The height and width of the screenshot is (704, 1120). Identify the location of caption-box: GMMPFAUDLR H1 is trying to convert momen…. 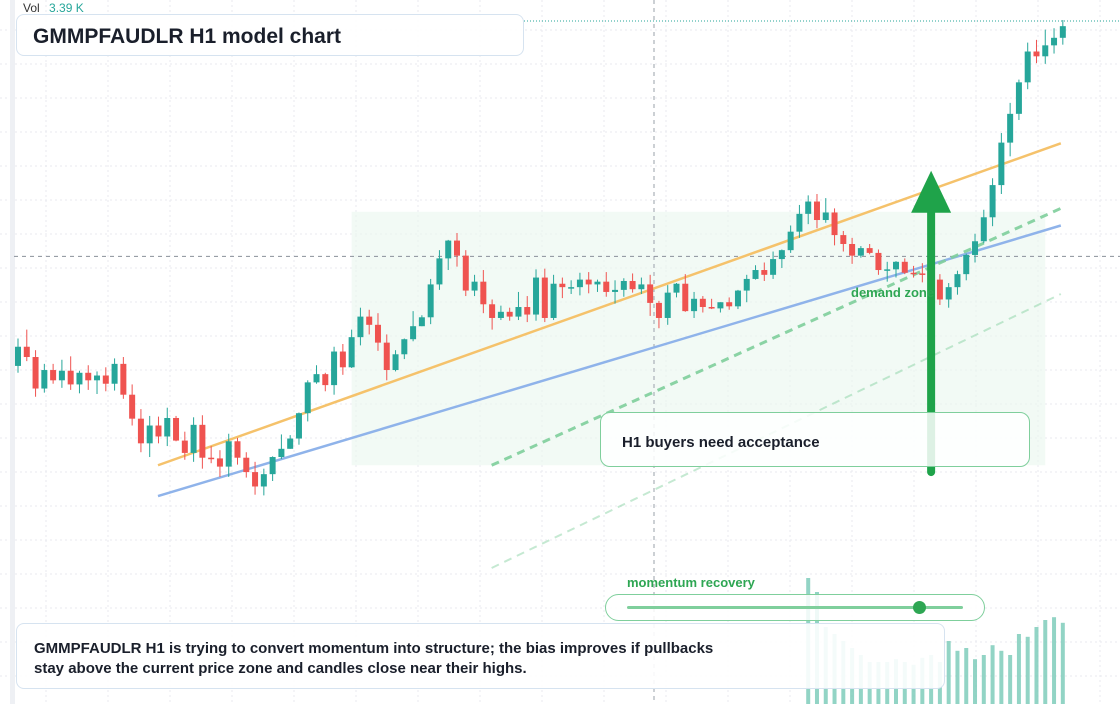
(480, 656).